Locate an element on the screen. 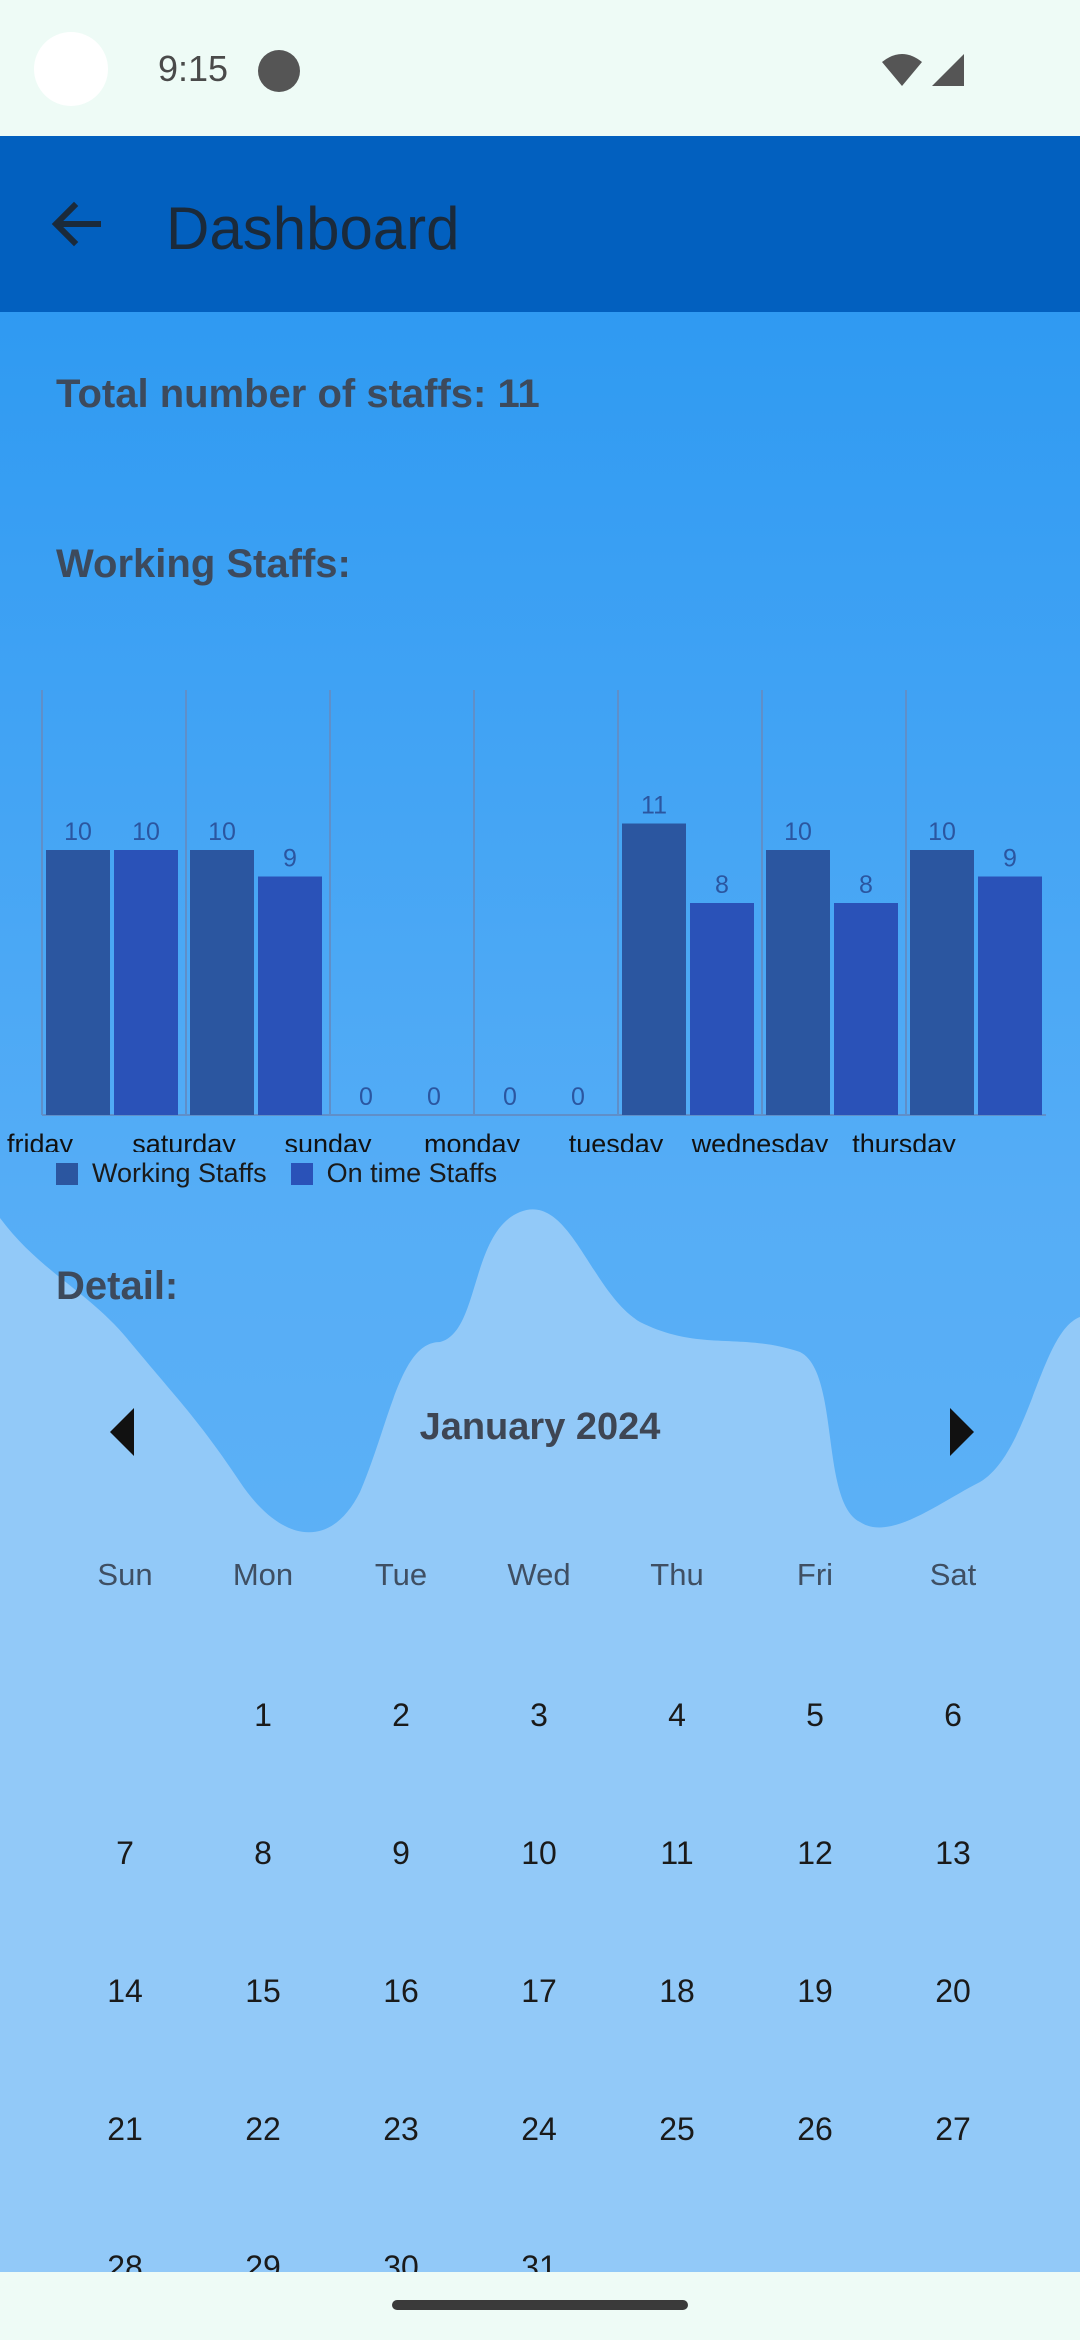 This screenshot has height=2340, width=1080. calendar-day-30: 30 is located at coordinates (401, 2260).